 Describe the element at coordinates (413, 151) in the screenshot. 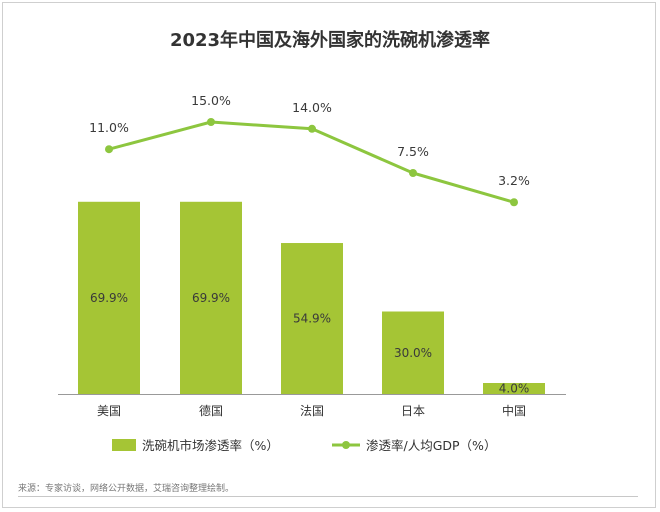

I see `line-value-label: 7.5%` at that location.